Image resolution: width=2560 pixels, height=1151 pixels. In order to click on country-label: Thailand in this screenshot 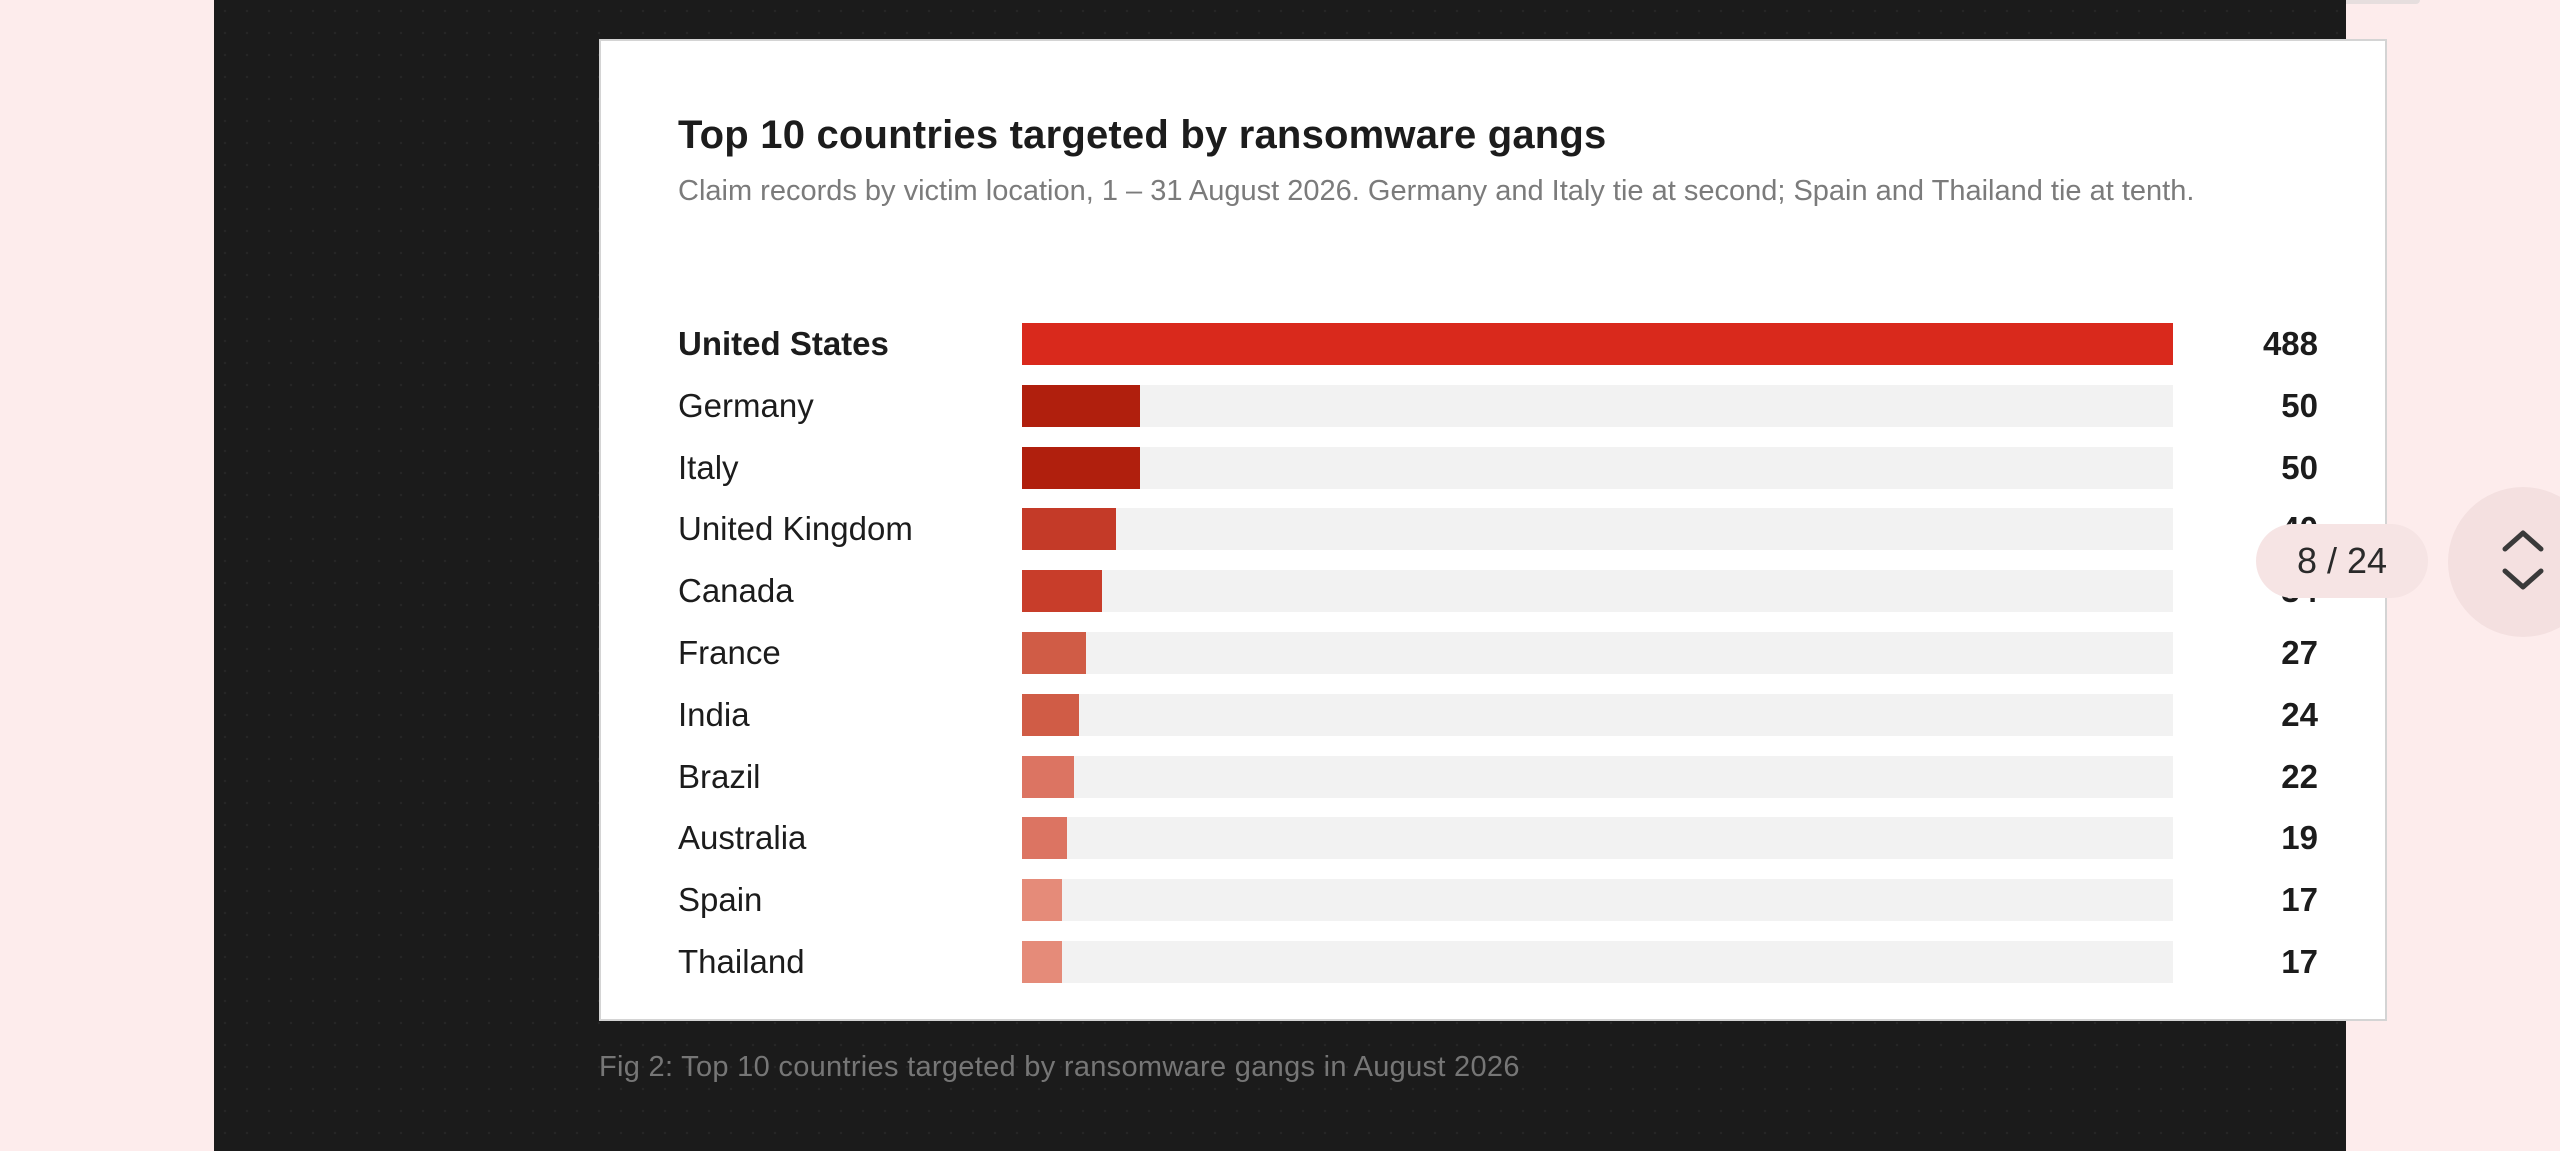, I will do `click(741, 961)`.